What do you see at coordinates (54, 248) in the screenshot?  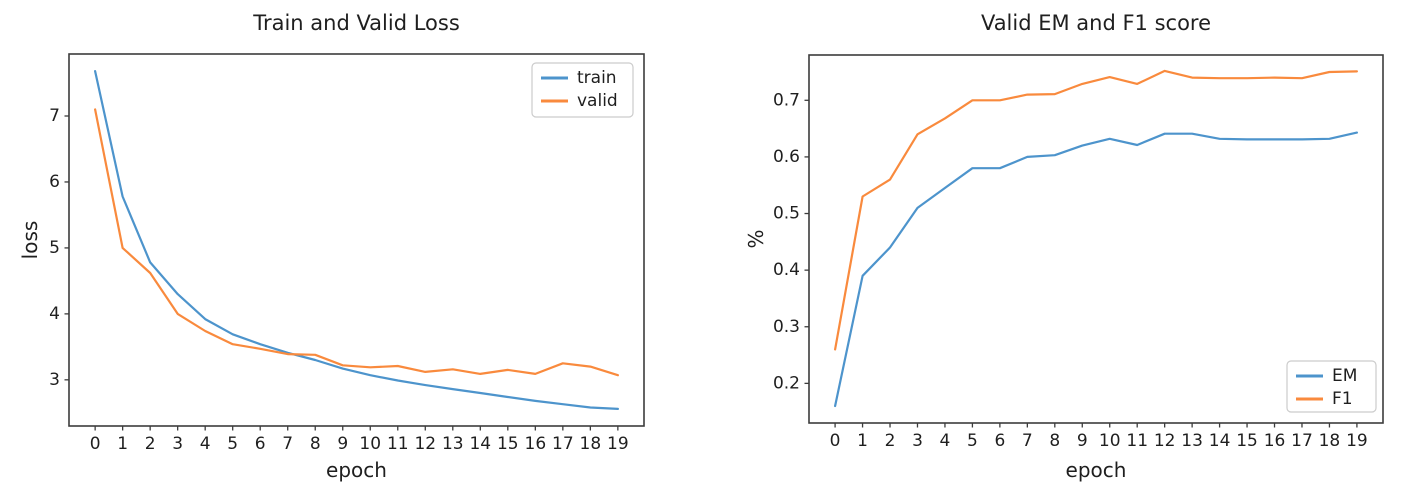 I see `y-tick-label: 5` at bounding box center [54, 248].